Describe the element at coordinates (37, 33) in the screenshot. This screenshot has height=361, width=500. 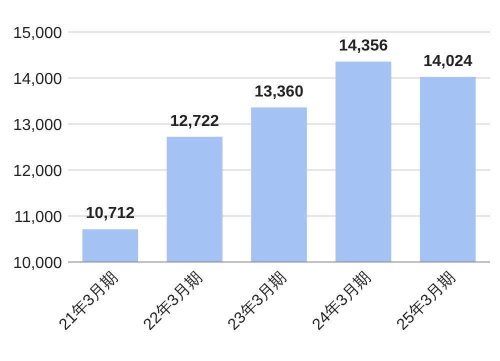
I see `y-tick-label: 15,000` at that location.